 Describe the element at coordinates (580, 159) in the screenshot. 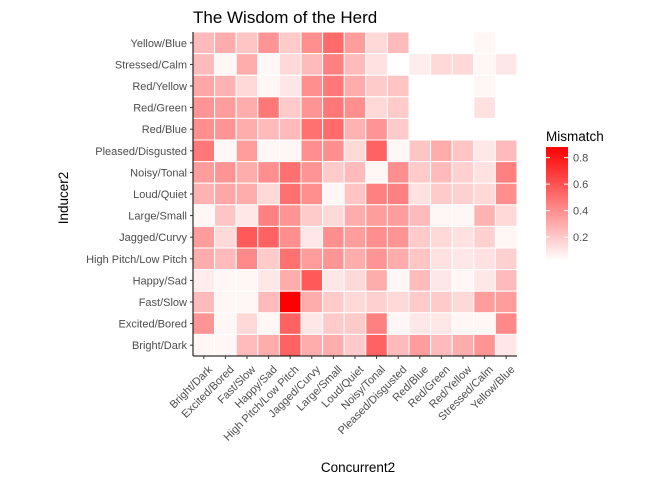

I see `legend-tick-label: 0.8` at that location.